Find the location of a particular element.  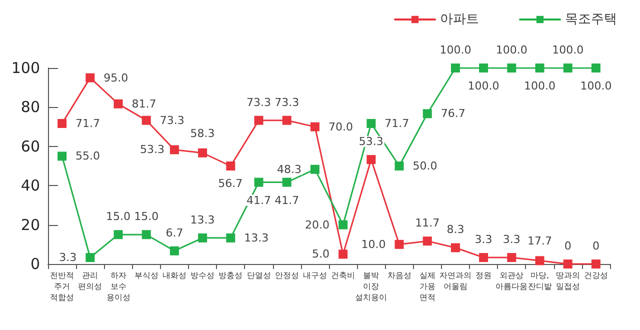

data-label: 53.3 is located at coordinates (371, 141).